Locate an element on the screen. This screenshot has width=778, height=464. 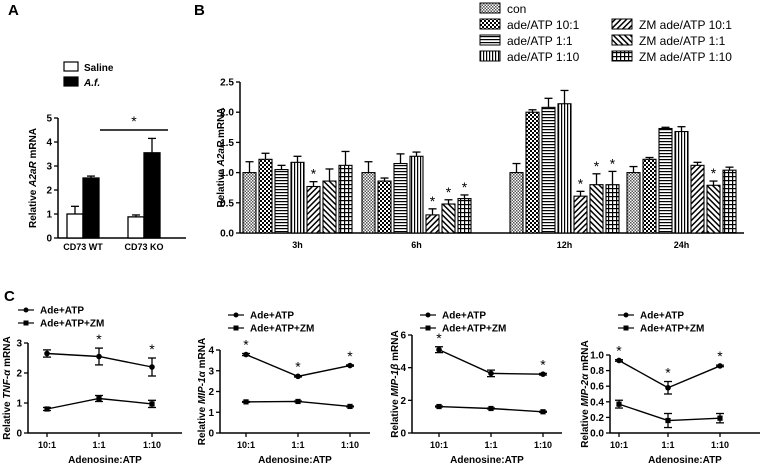
a-xtick-label: CD73 WT is located at coordinates (83, 247).